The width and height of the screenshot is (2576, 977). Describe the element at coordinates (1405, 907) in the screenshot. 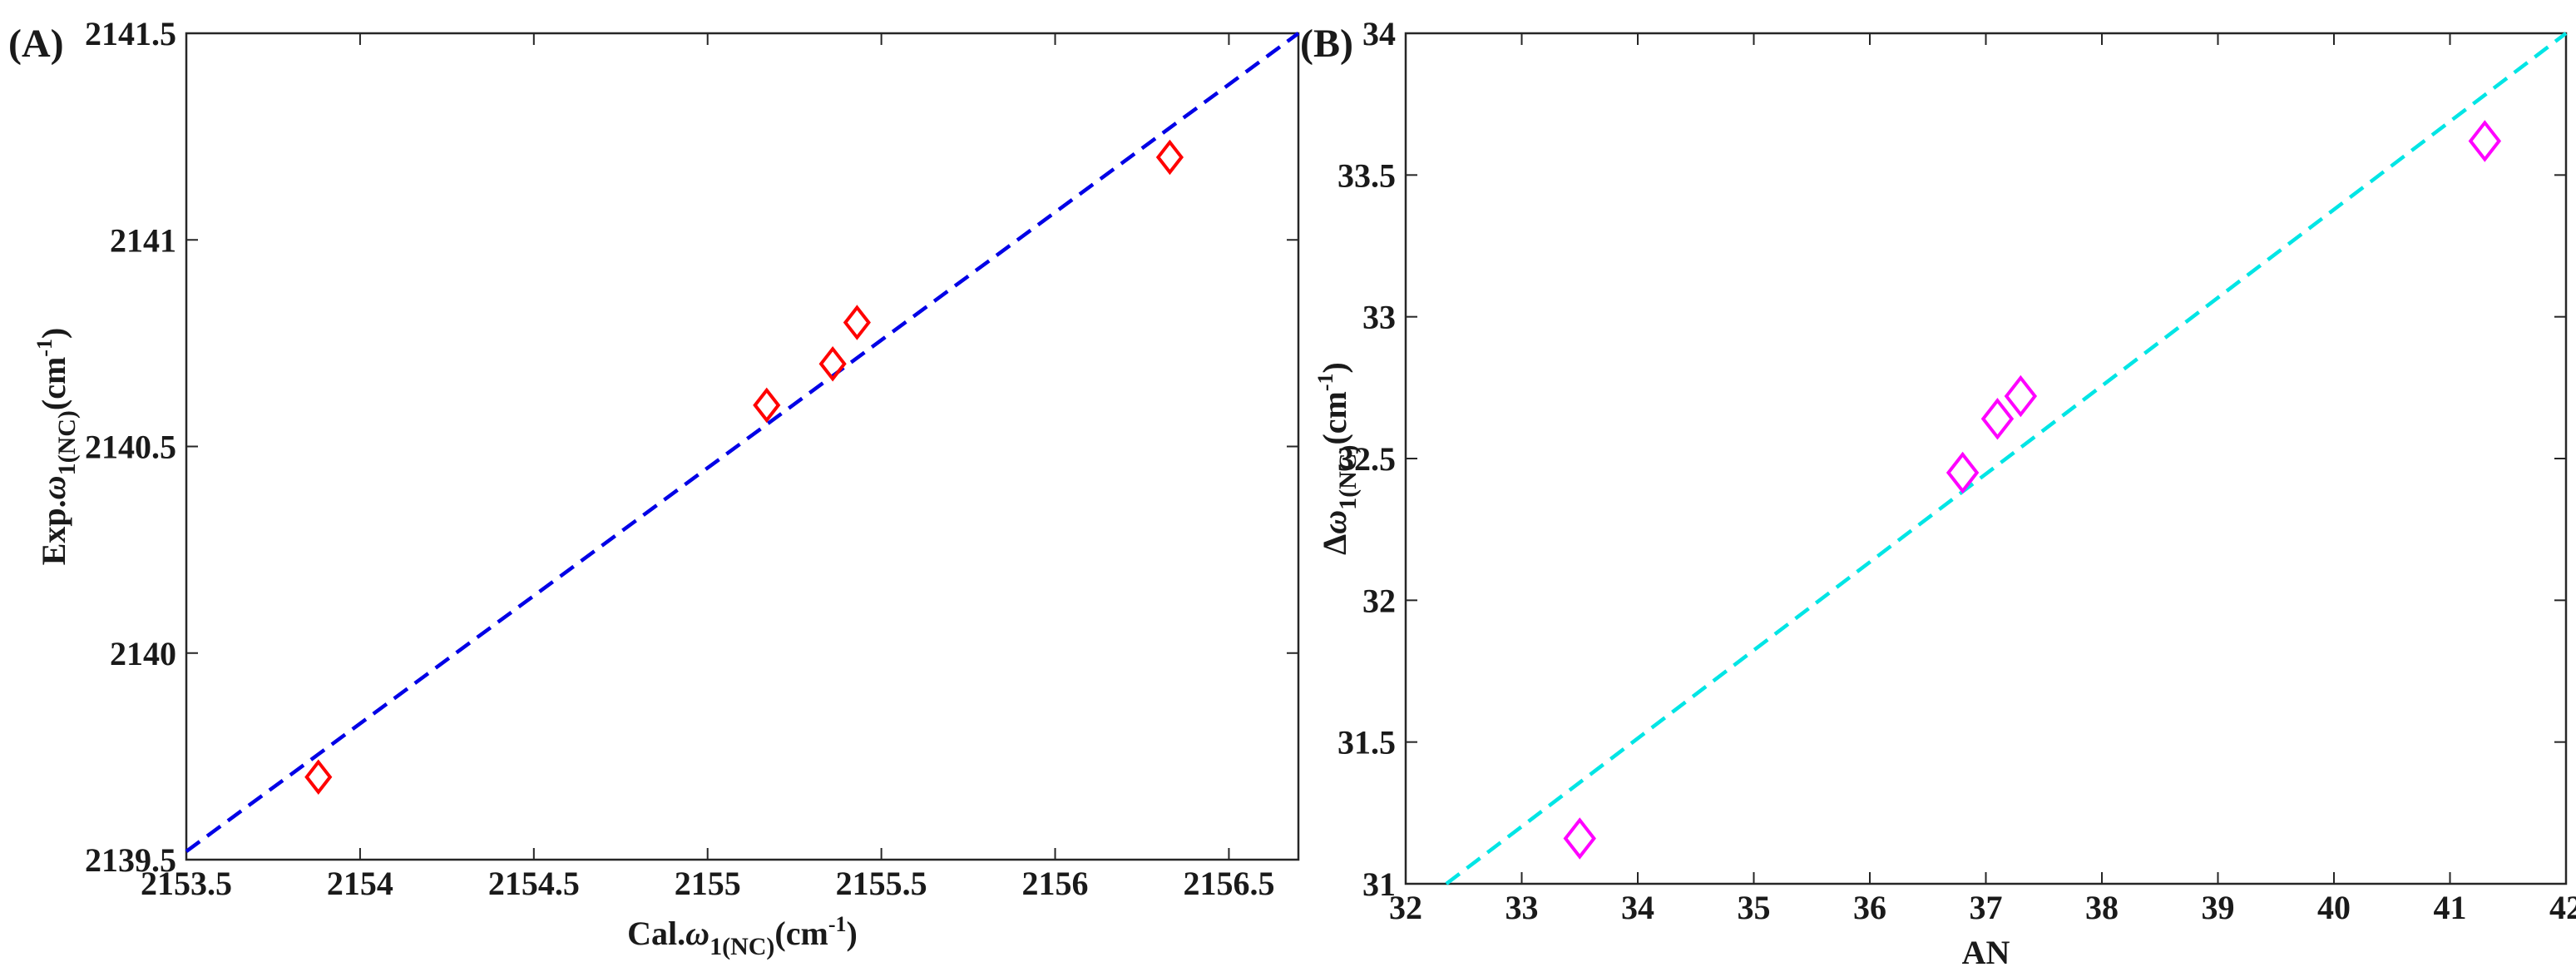

I see `x-tick-label: 32` at that location.